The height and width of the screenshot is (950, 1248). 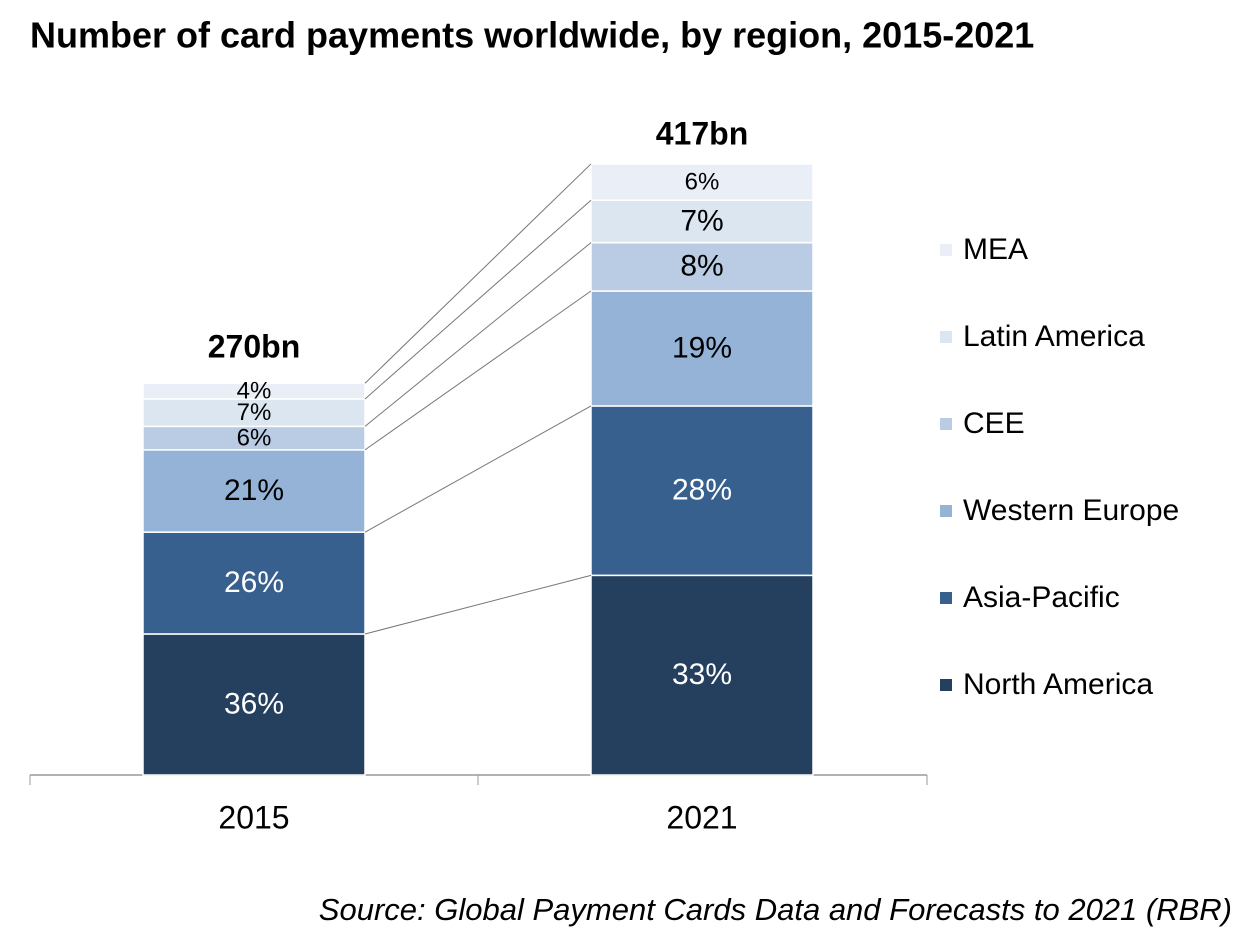 I want to click on total-label: 417bn, so click(x=702, y=133).